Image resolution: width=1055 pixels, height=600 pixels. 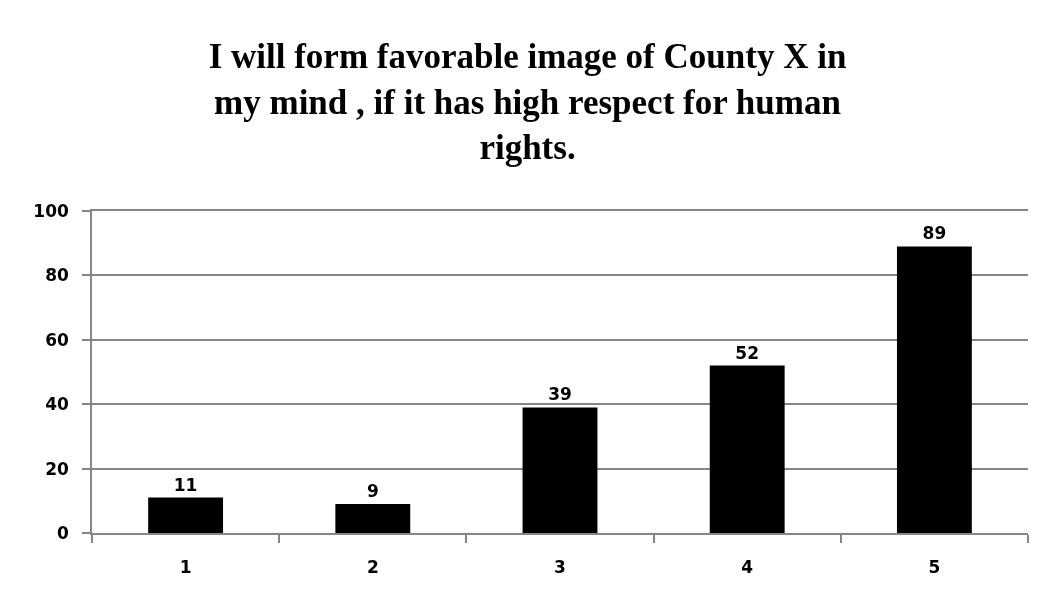 What do you see at coordinates (372, 567) in the screenshot?
I see `x-tick-label: 2` at bounding box center [372, 567].